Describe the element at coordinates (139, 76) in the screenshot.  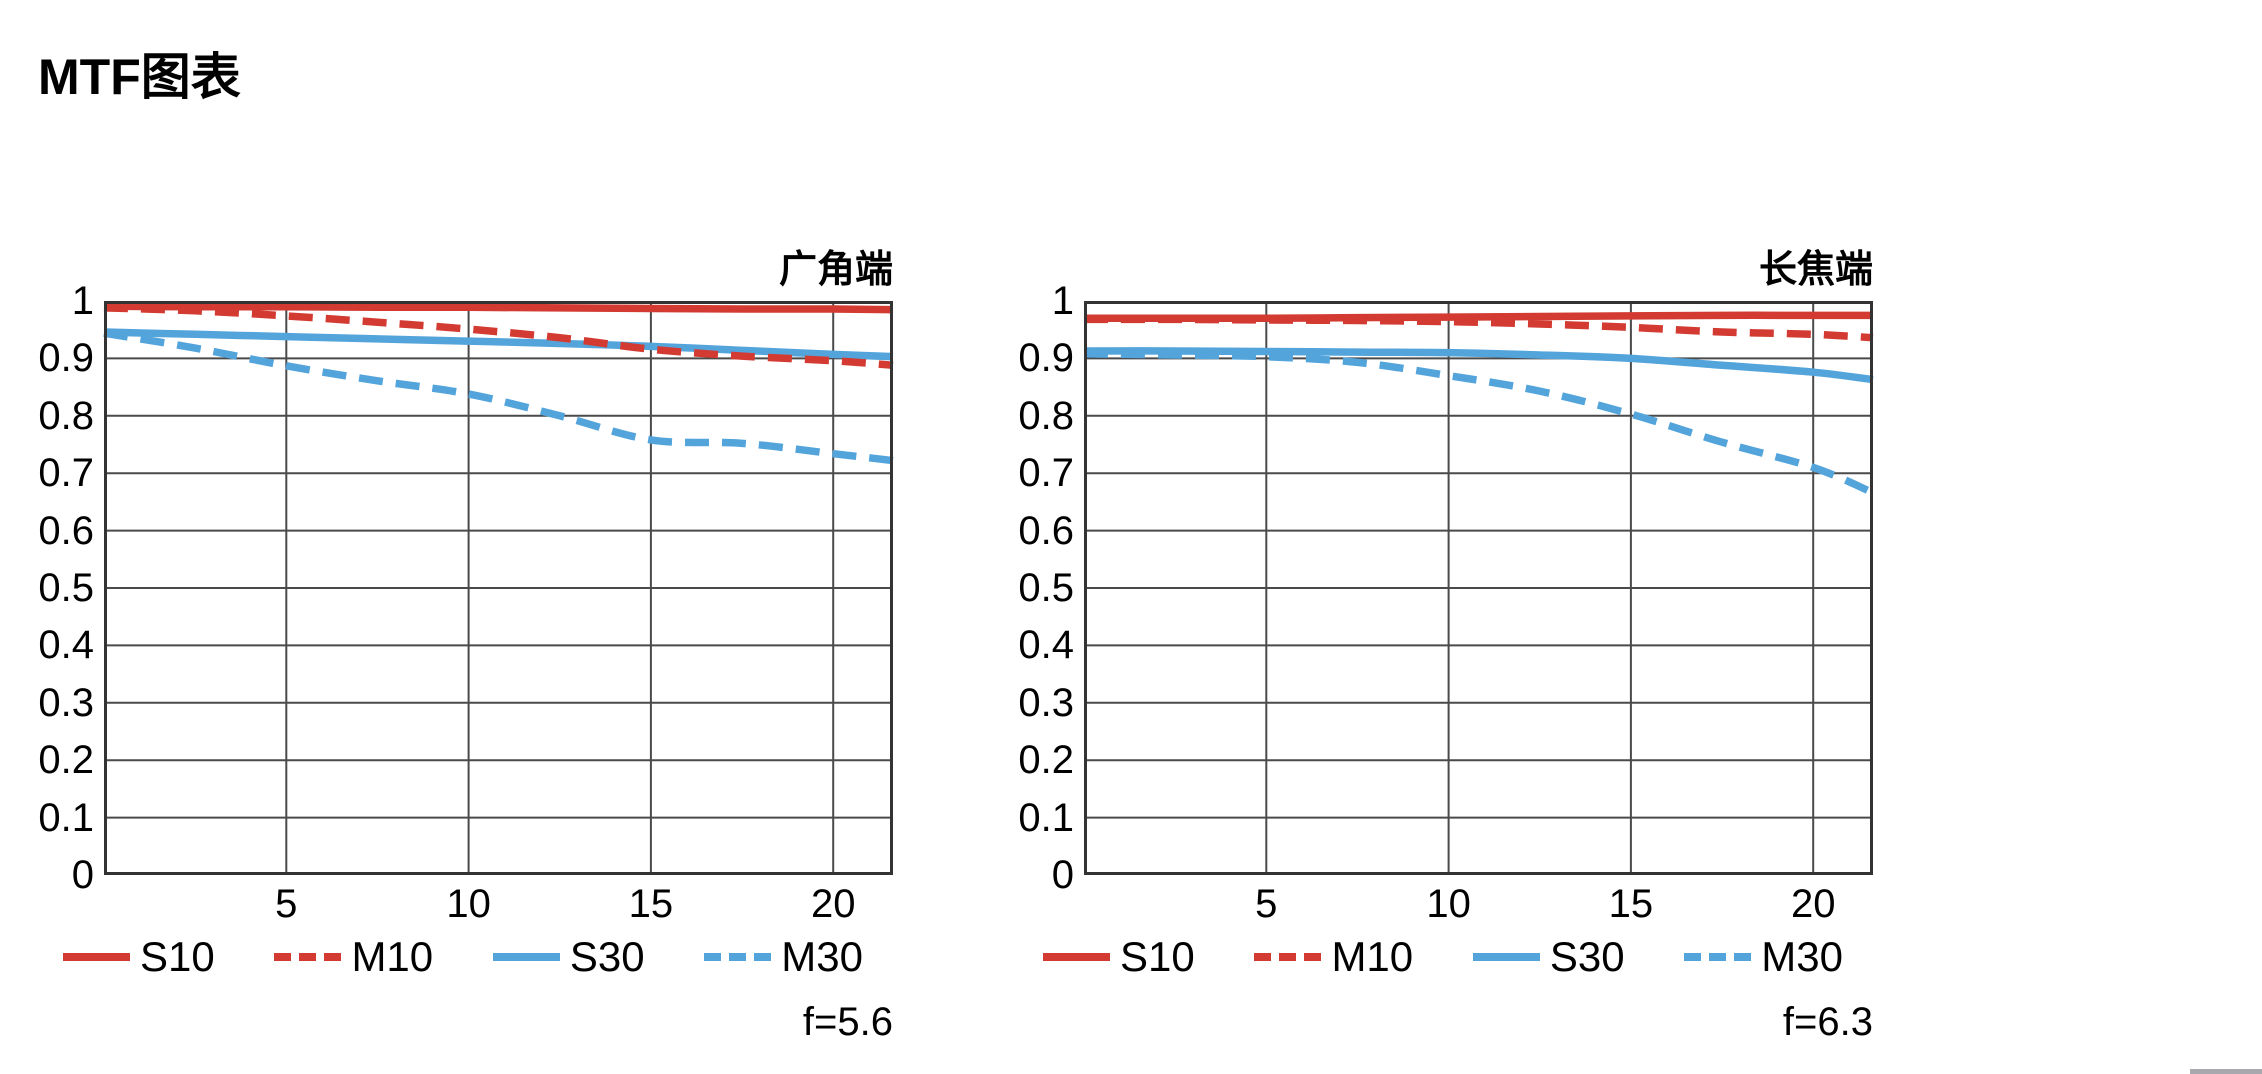
I see `page-title: MTF图表` at that location.